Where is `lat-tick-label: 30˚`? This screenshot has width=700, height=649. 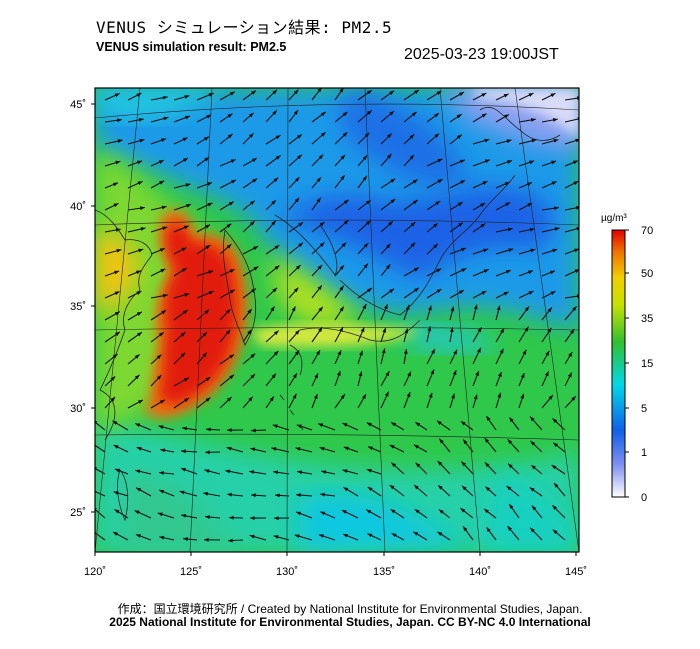
lat-tick-label: 30˚ is located at coordinates (78, 409).